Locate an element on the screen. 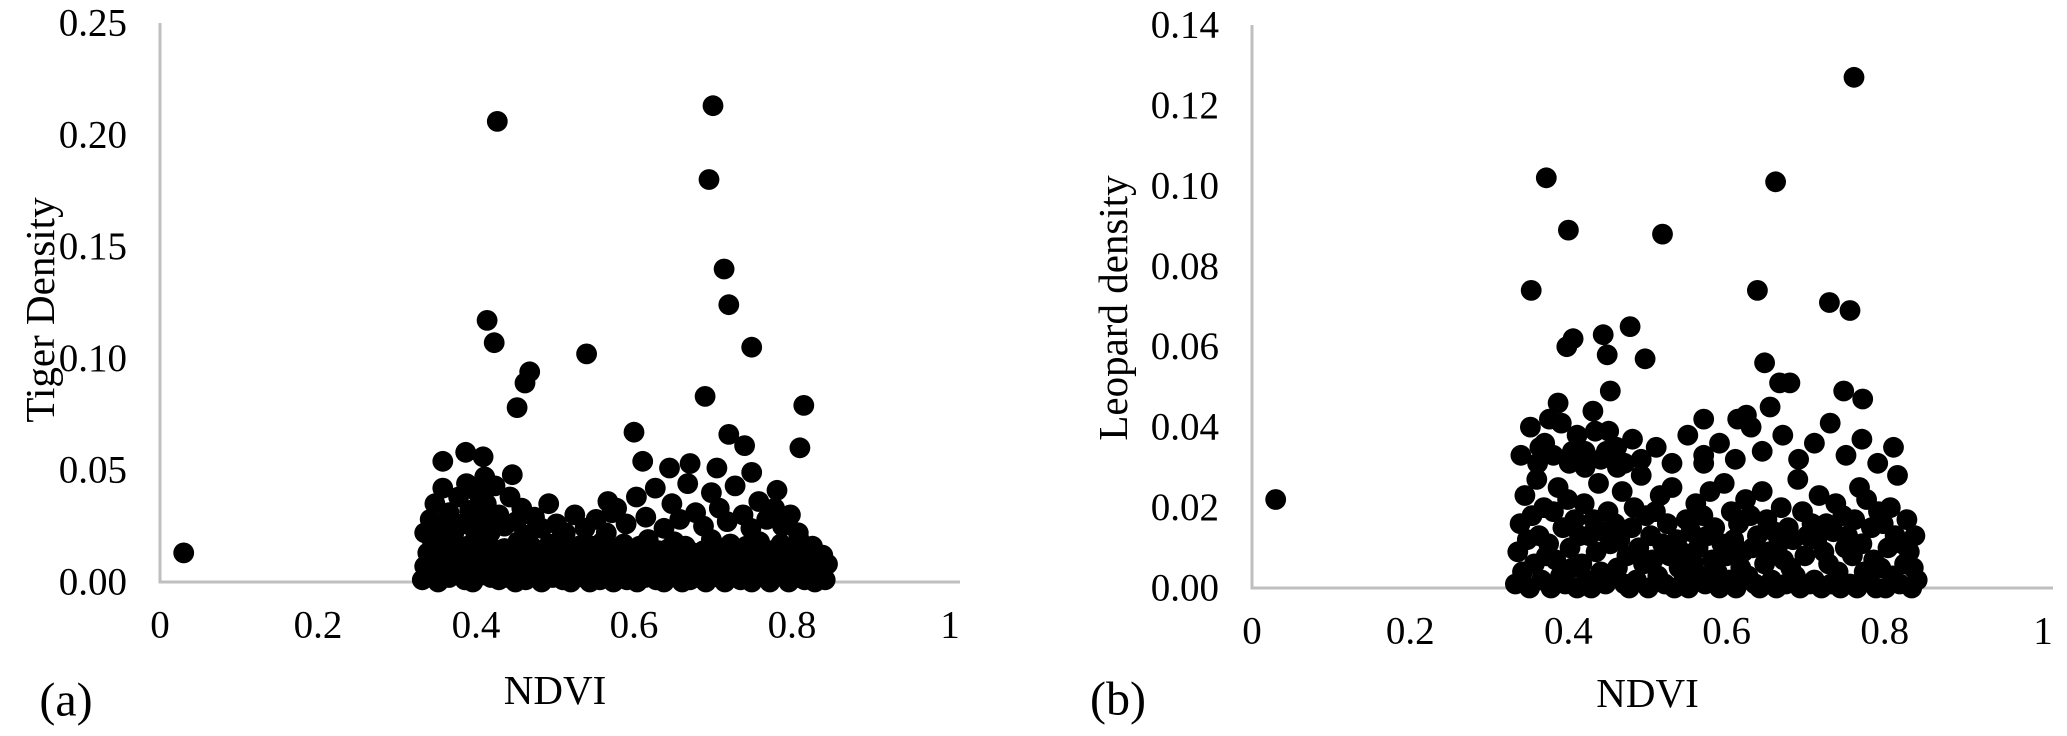 The width and height of the screenshot is (2067, 736). panel-letter: (a) is located at coordinates (65, 700).